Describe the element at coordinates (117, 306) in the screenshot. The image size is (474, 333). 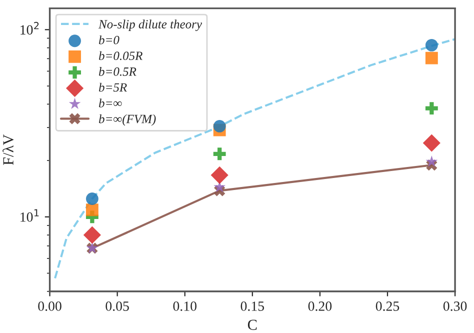
I see `x-tick-label: 0.05` at that location.